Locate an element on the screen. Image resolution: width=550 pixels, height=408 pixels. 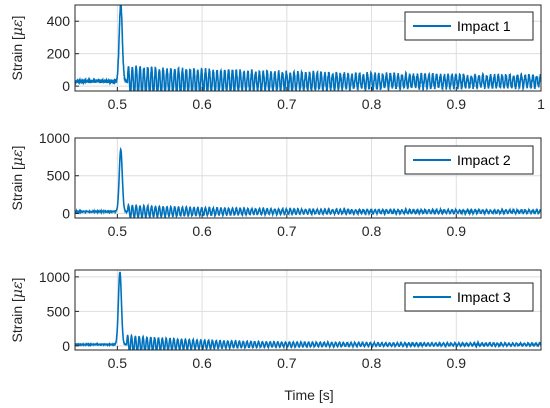
y-tick-label: 400 is located at coordinates (59, 21).